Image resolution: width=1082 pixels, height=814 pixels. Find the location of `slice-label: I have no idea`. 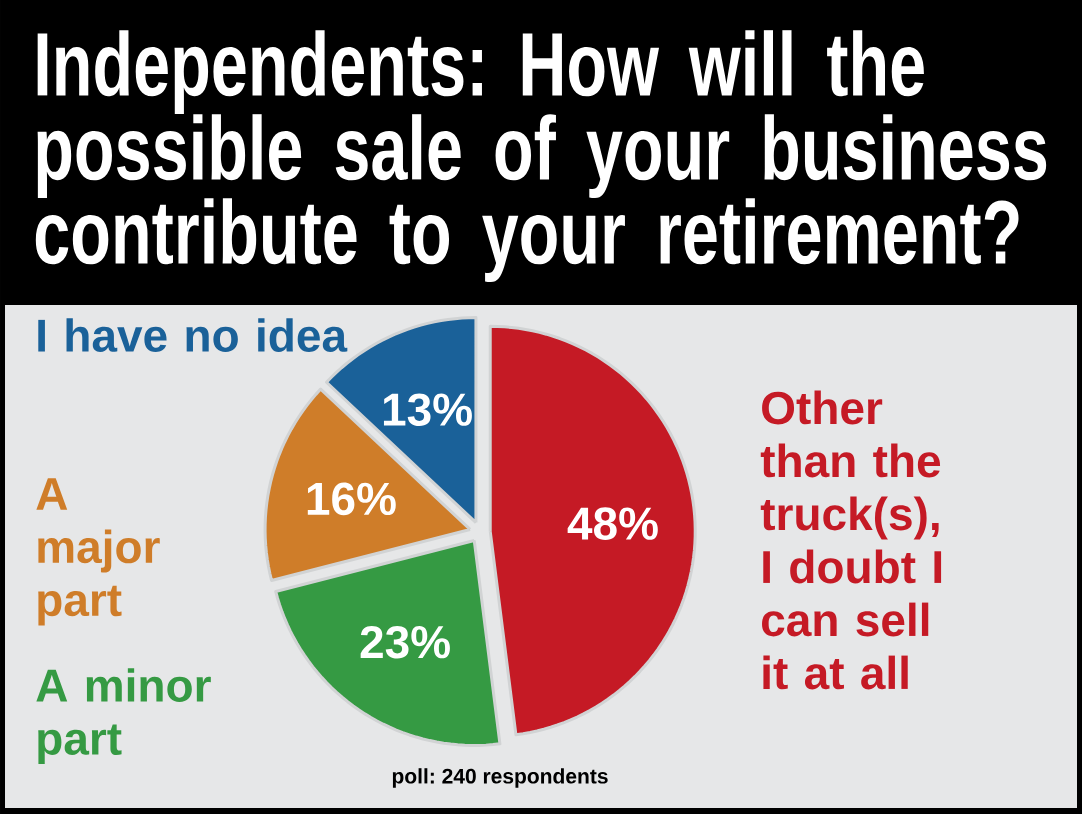

slice-label: I have no idea is located at coordinates (193, 335).